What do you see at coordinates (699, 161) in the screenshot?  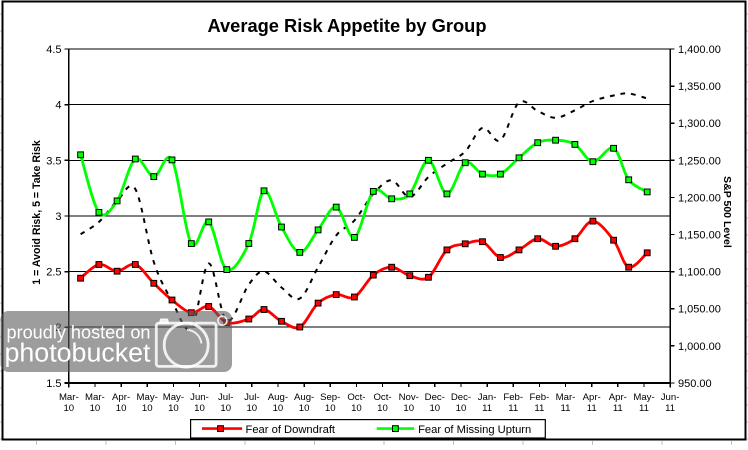 I see `svg-text: 1,250.00` at bounding box center [699, 161].